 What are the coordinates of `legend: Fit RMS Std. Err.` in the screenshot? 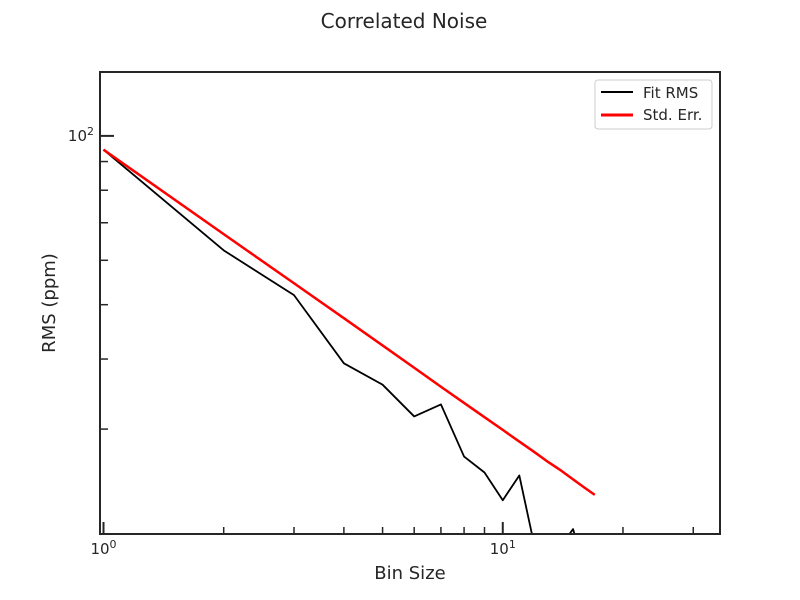 It's located at (653, 104).